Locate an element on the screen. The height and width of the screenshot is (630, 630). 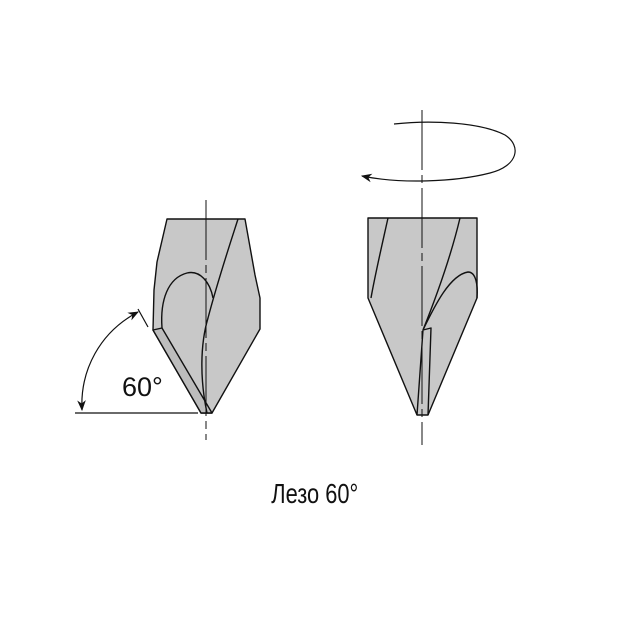
angle-arc-arrow is located at coordinates (108, 361).